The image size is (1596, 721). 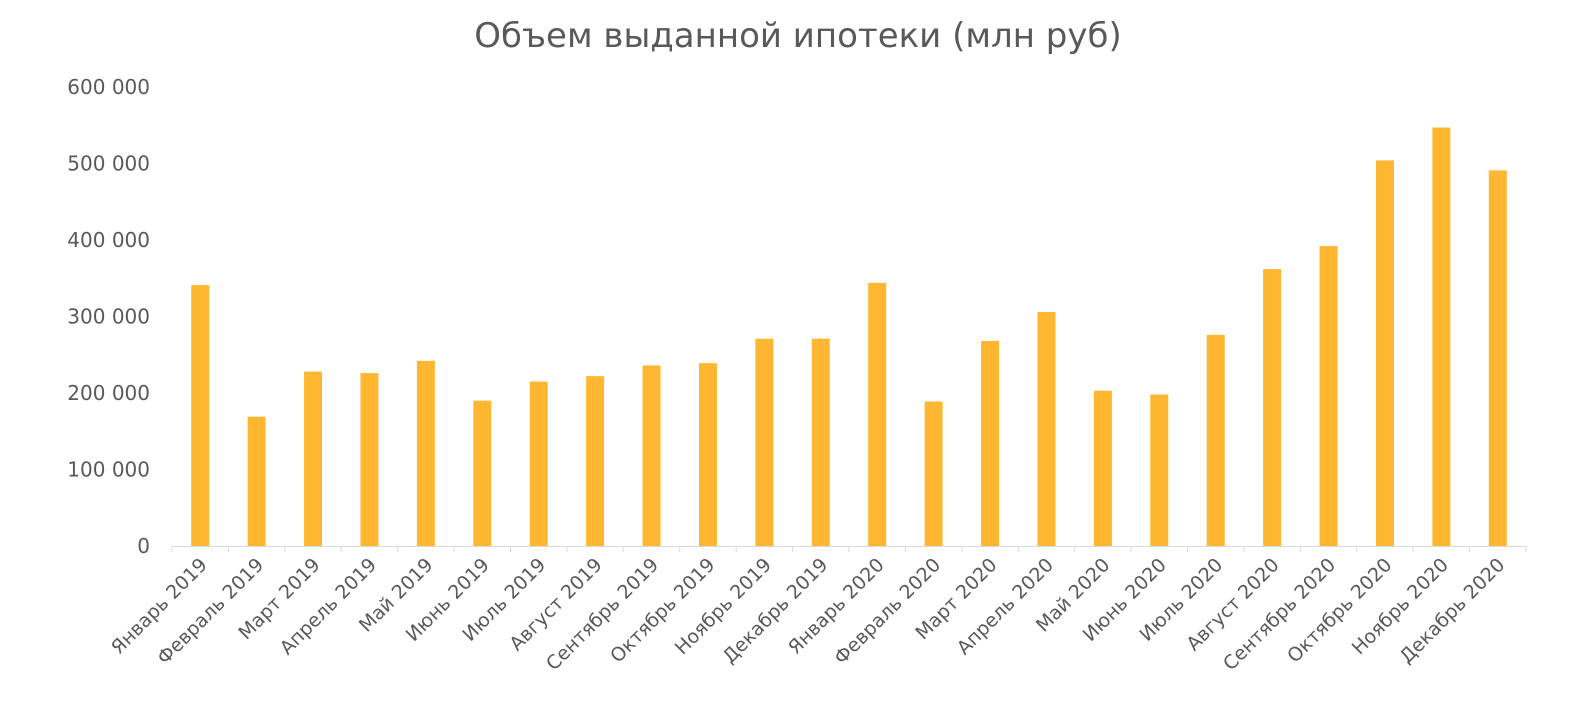 What do you see at coordinates (328, 606) in the screenshot?
I see `x-tick-label: Апрель 2019` at bounding box center [328, 606].